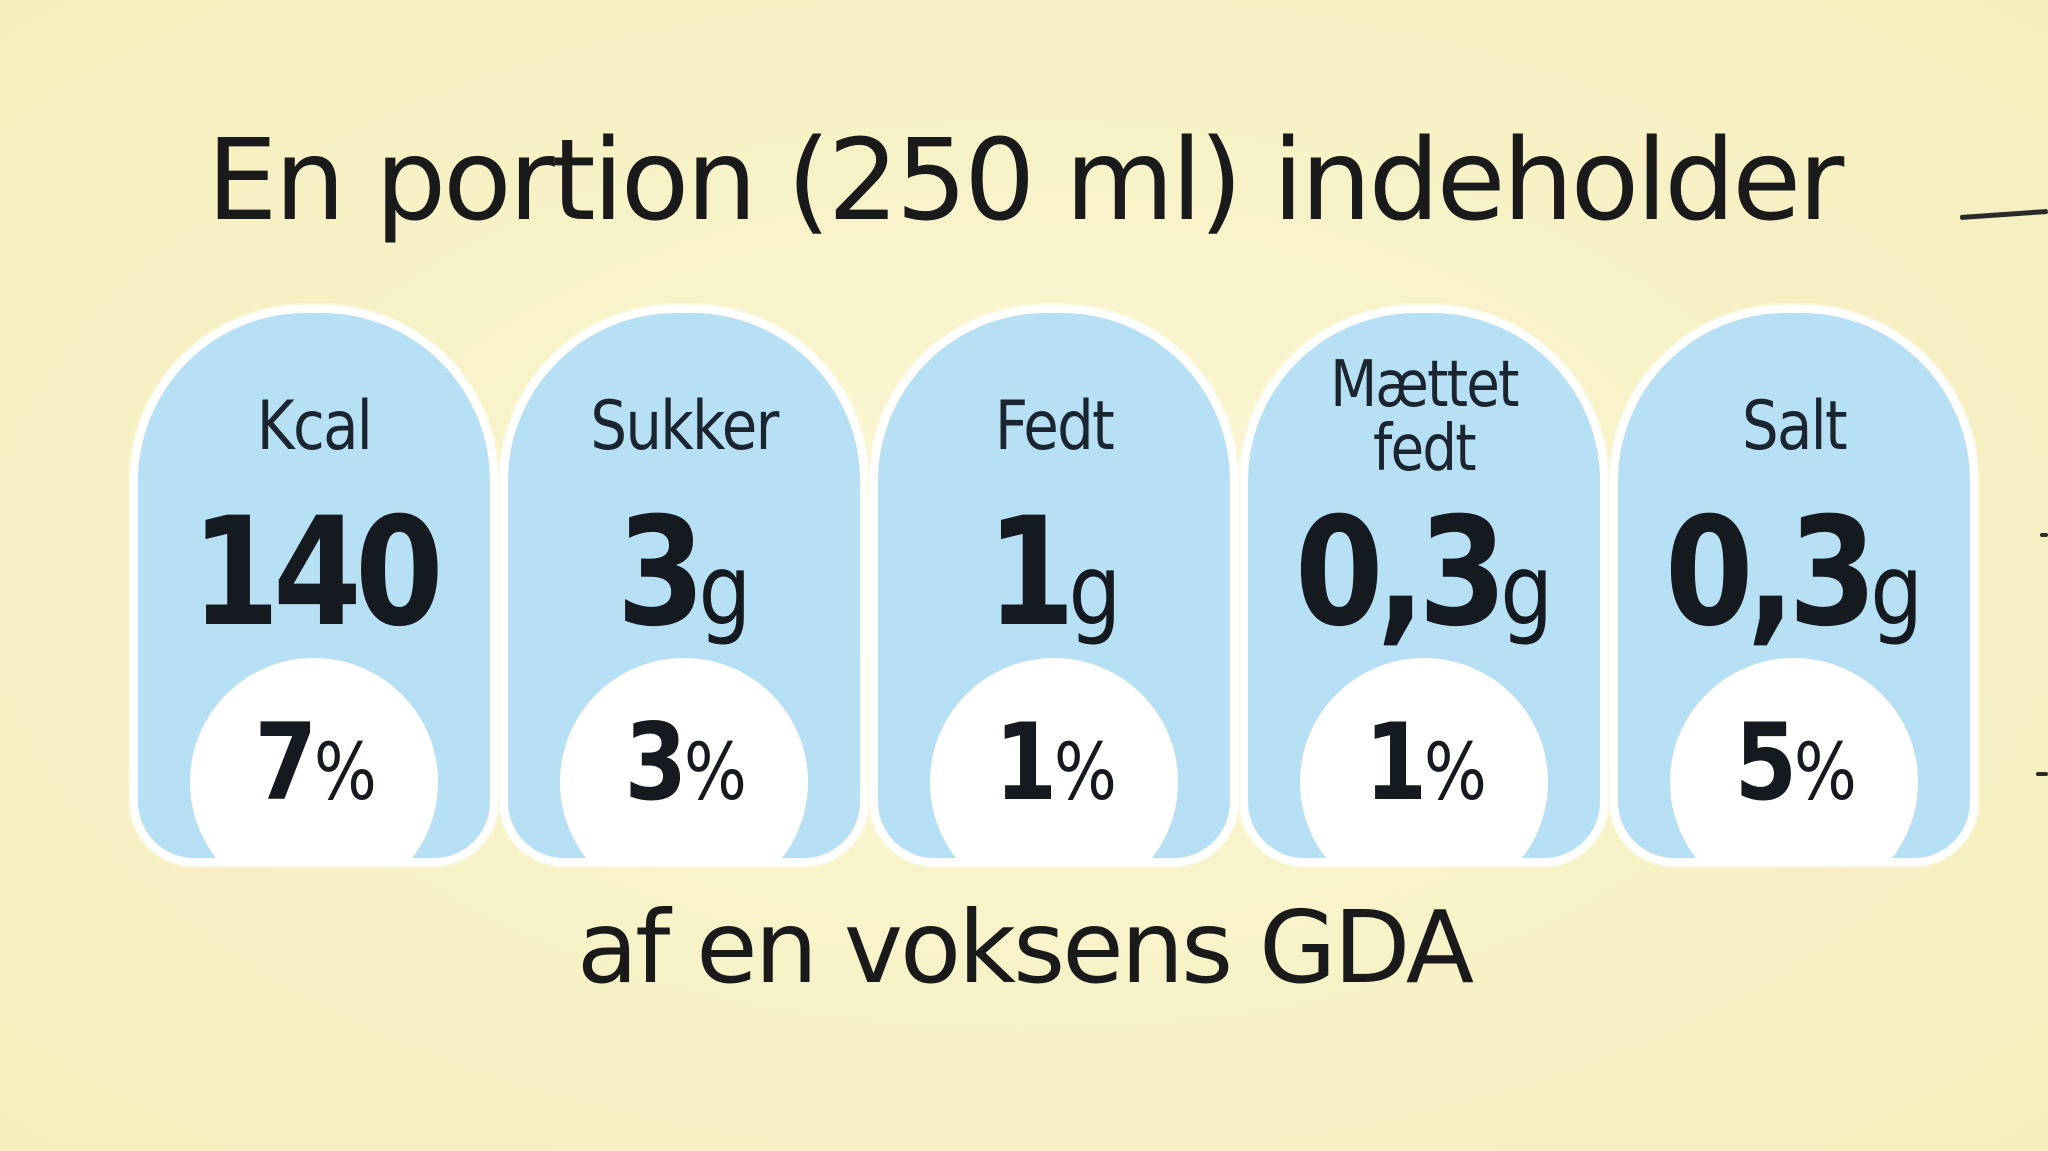 This screenshot has width=2048, height=1151. I want to click on value-number: 3, so click(661, 573).